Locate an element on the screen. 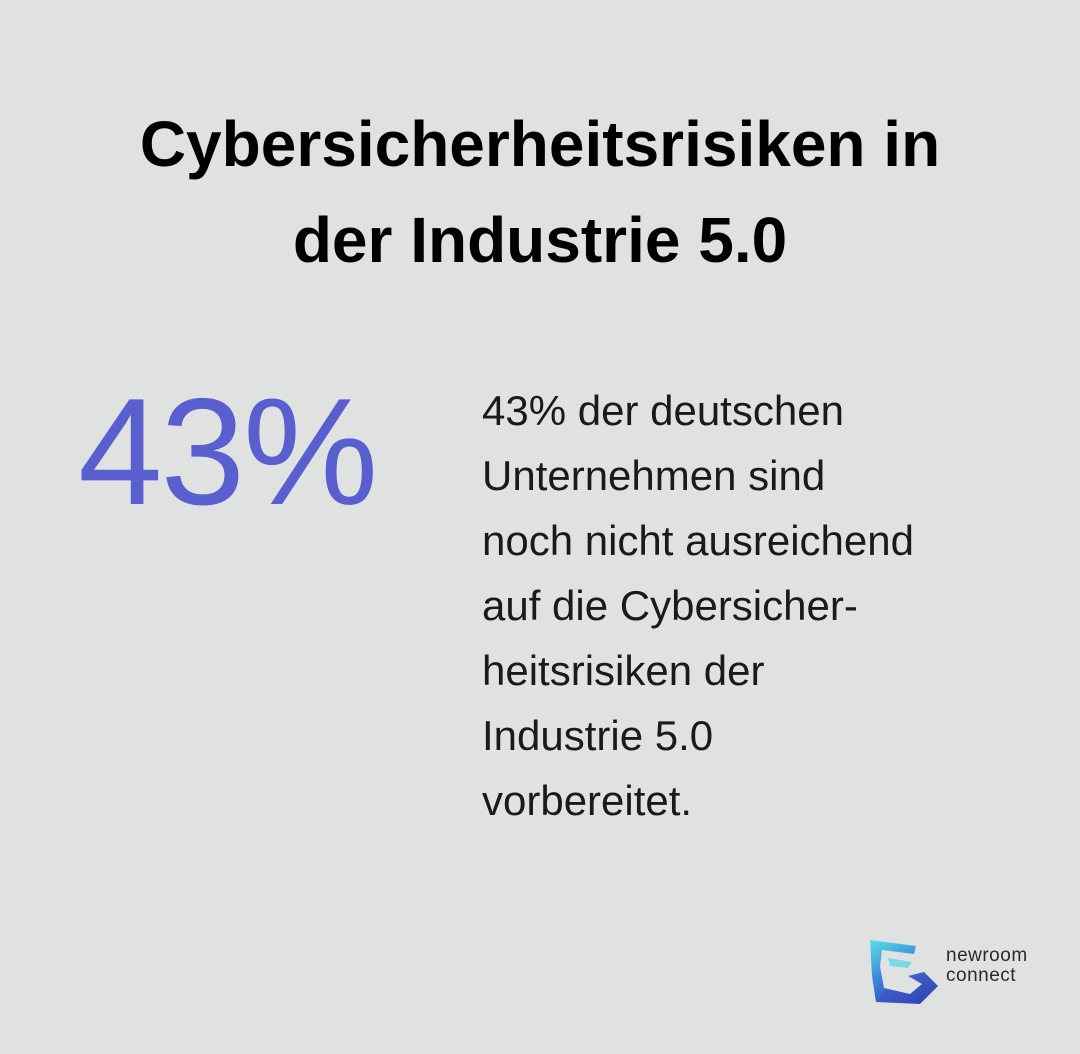 The height and width of the screenshot is (1054, 1080). brand-name: newroom connect is located at coordinates (987, 966).